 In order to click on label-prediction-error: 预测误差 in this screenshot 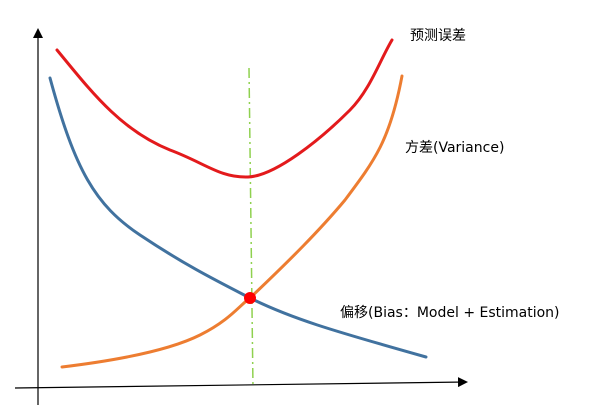, I will do `click(438, 36)`.